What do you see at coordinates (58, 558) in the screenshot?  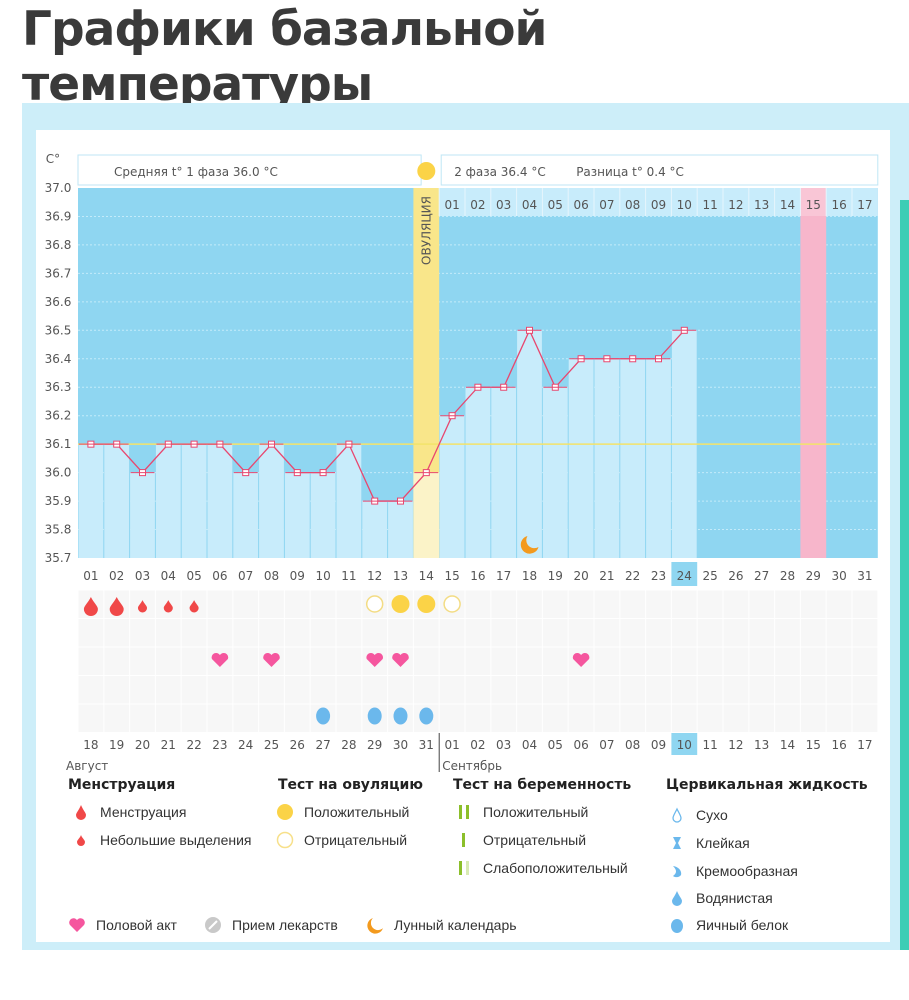 I see `y-tick-label: 35.7` at bounding box center [58, 558].